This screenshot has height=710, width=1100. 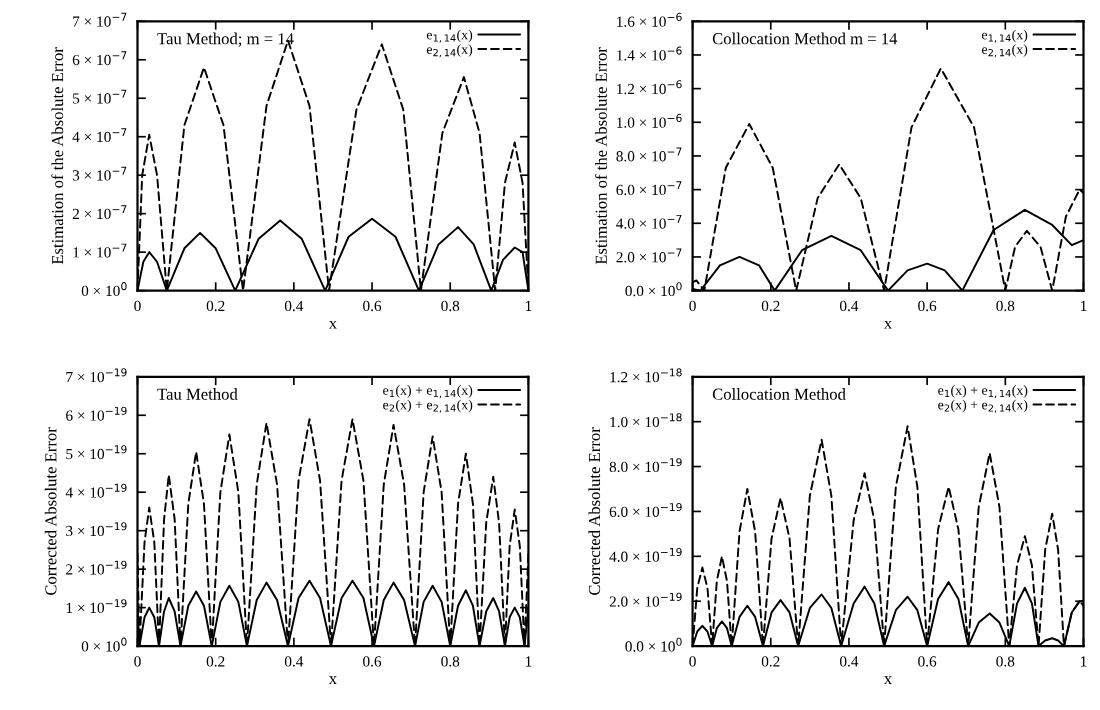 I want to click on text: Collocation Method, so click(x=779, y=394).